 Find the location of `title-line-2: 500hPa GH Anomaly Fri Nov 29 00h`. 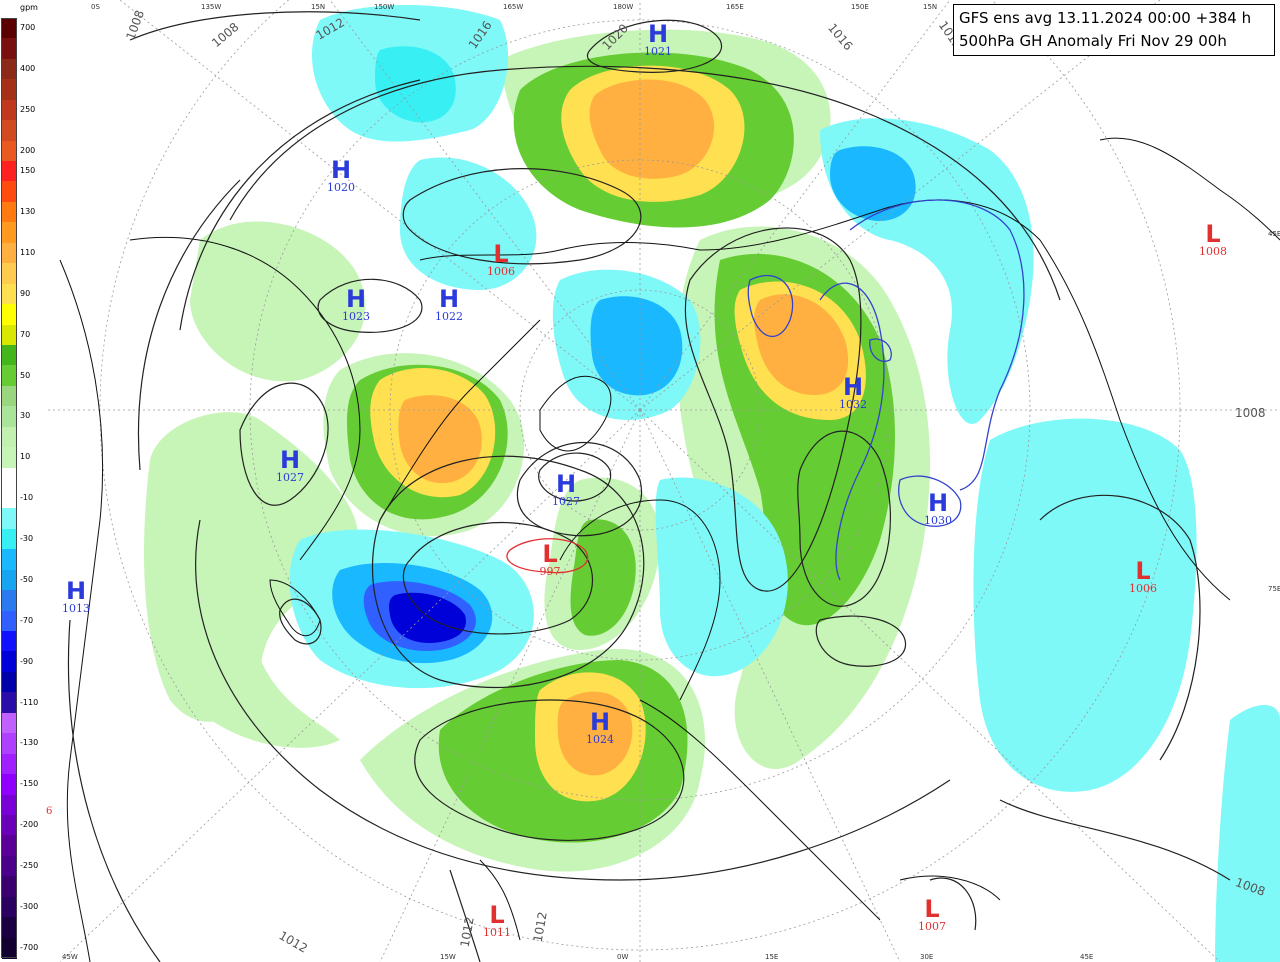

title-line-2: 500hPa GH Anomaly Fri Nov 29 00h is located at coordinates (1093, 41).